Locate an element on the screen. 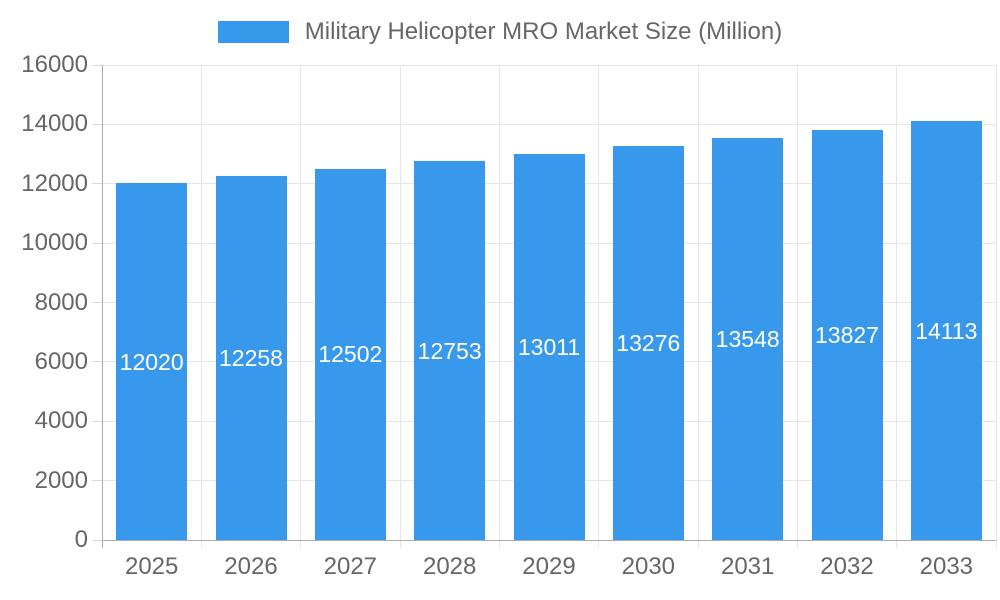 The image size is (1000, 600). y-tick-label: 10000 is located at coordinates (54, 243).